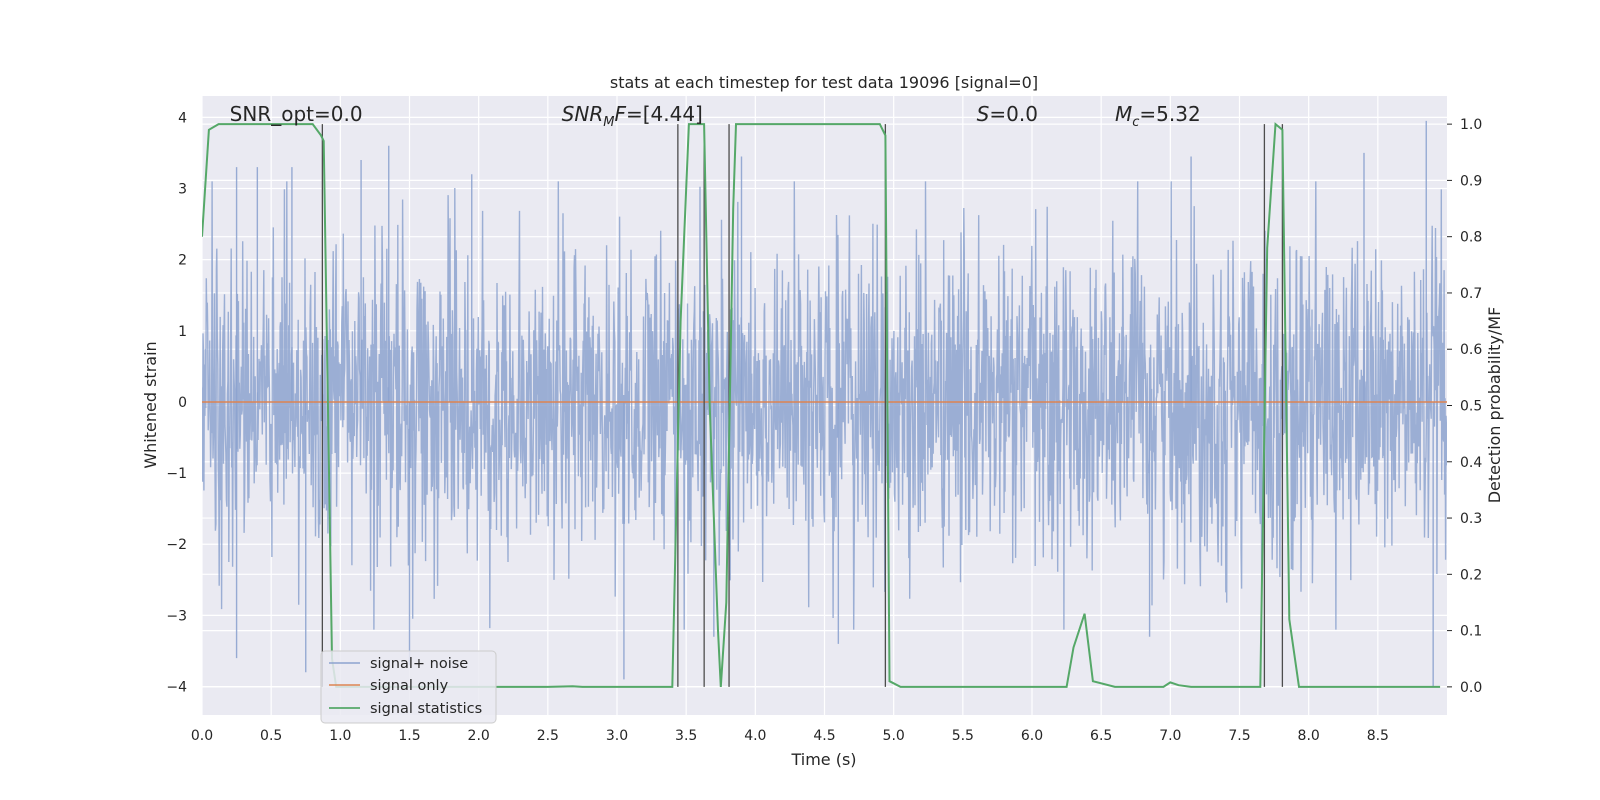  I want to click on y-right-tick-label: 1.0, so click(1471, 125).